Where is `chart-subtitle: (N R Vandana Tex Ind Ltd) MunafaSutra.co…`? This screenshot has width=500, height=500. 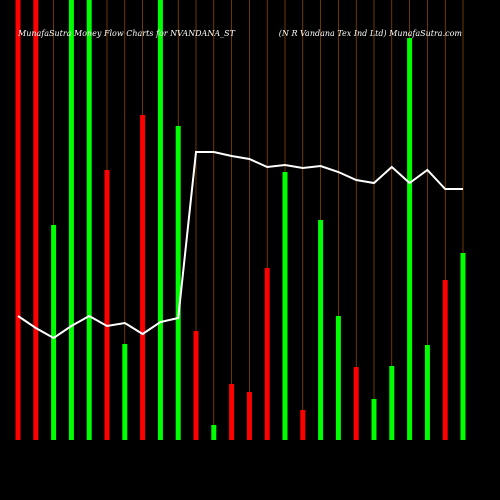 chart-subtitle: (N R Vandana Tex Ind Ltd) MunafaSutra.co… is located at coordinates (371, 33).